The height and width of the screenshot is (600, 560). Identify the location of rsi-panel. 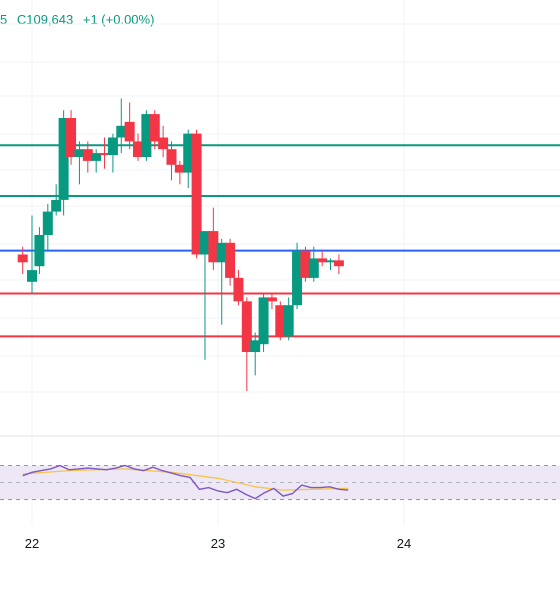
(185, 482).